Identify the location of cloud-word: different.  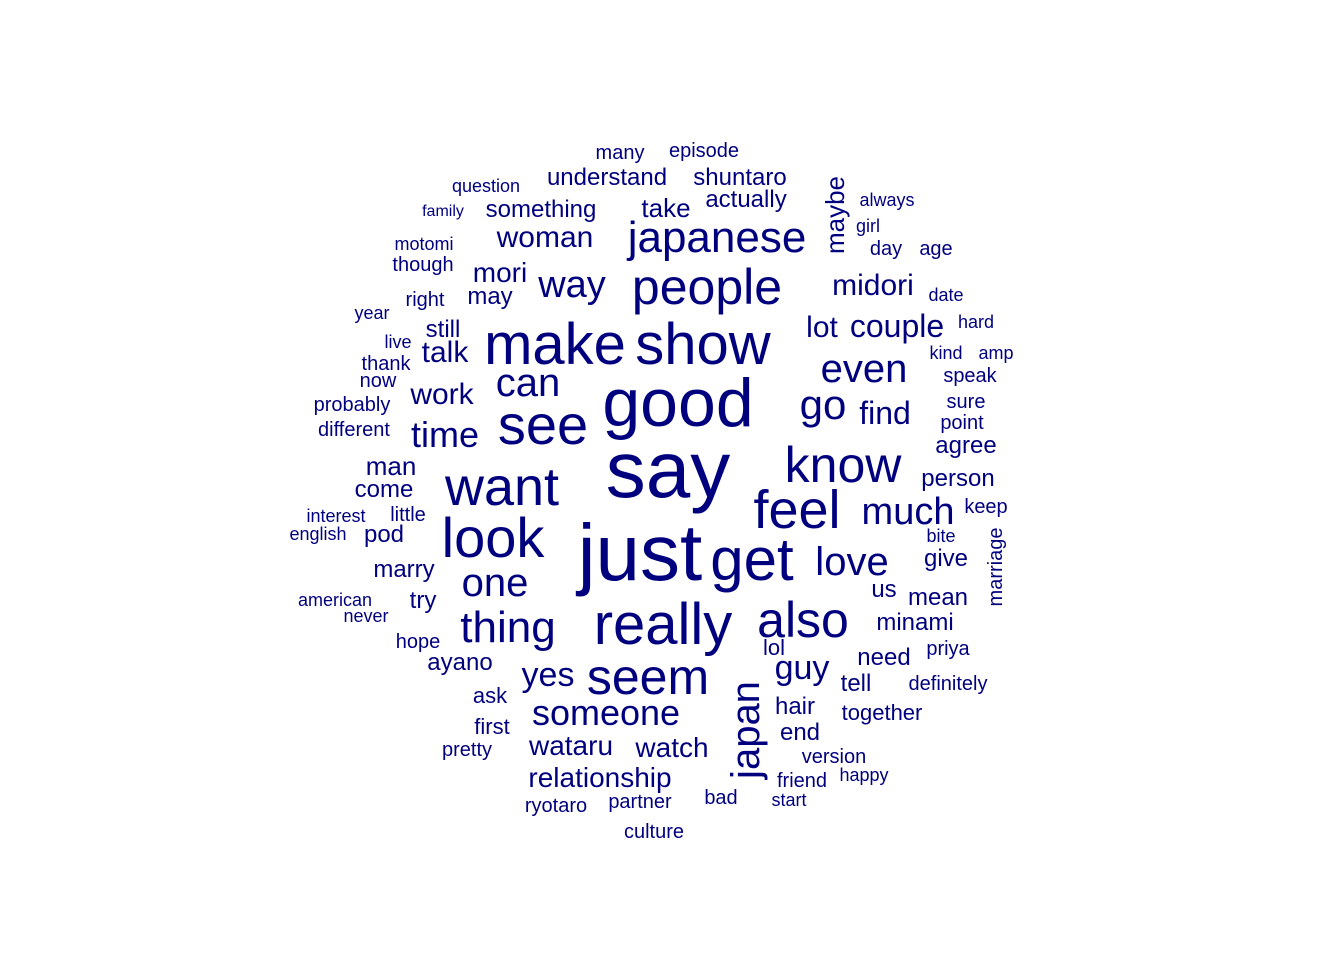
(354, 430).